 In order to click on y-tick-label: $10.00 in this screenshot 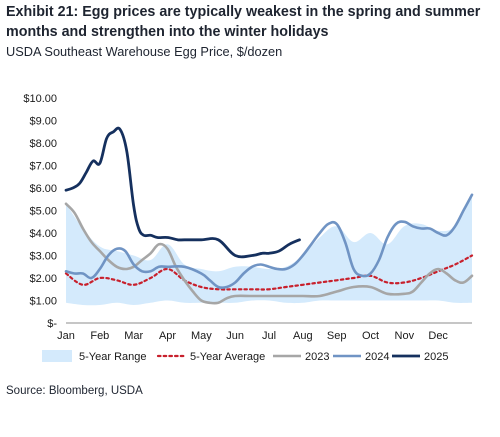, I will do `click(40, 99)`.